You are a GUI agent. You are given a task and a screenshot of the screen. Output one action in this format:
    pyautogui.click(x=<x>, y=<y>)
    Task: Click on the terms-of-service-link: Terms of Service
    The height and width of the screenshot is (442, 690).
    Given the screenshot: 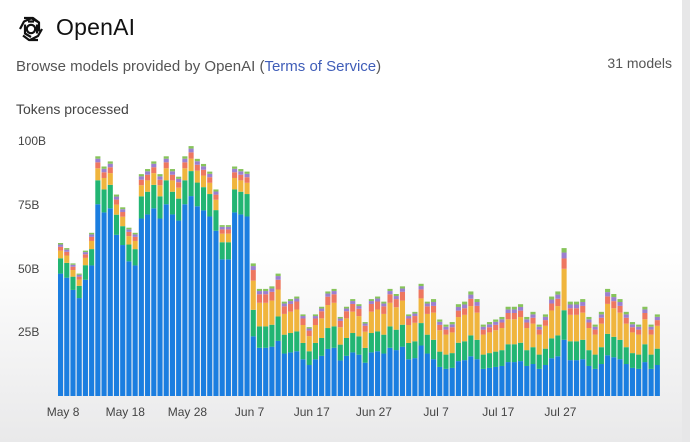 What is the action you would take?
    pyautogui.click(x=320, y=66)
    